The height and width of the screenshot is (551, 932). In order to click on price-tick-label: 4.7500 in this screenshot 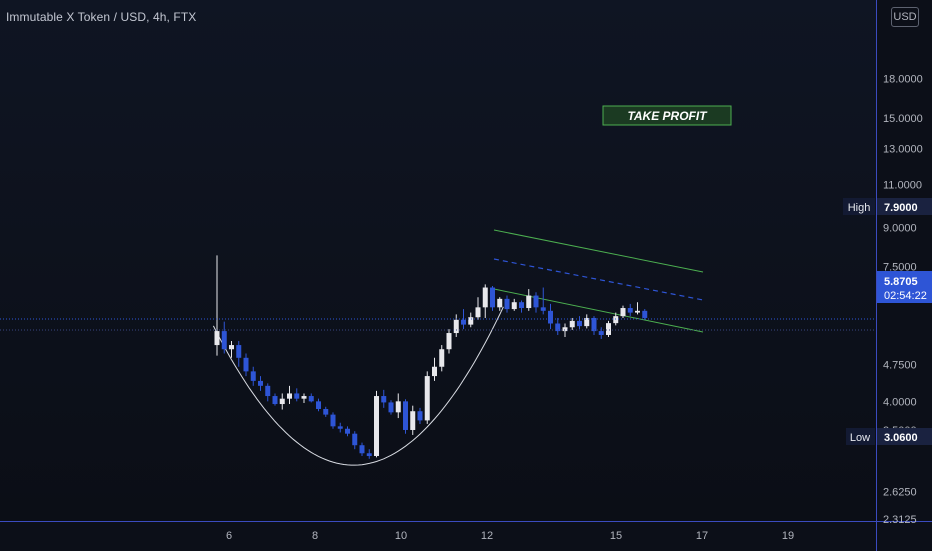, I will do `click(900, 365)`.